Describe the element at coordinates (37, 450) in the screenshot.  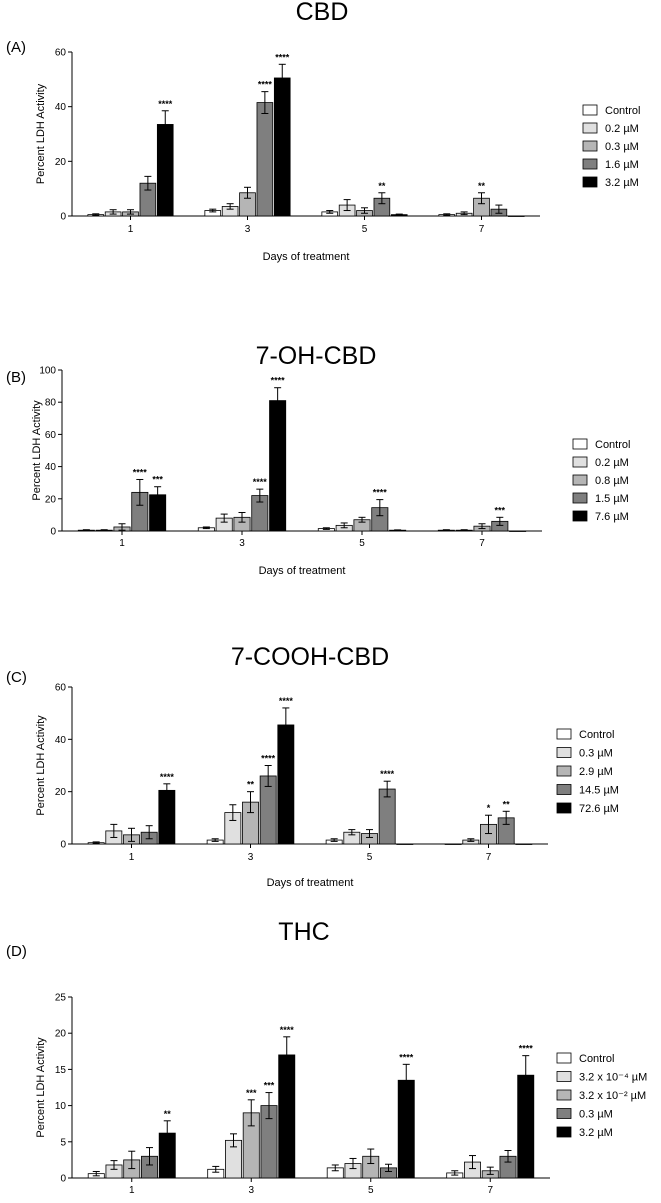
I see `y-axis-label: Percent LDH Activity` at that location.